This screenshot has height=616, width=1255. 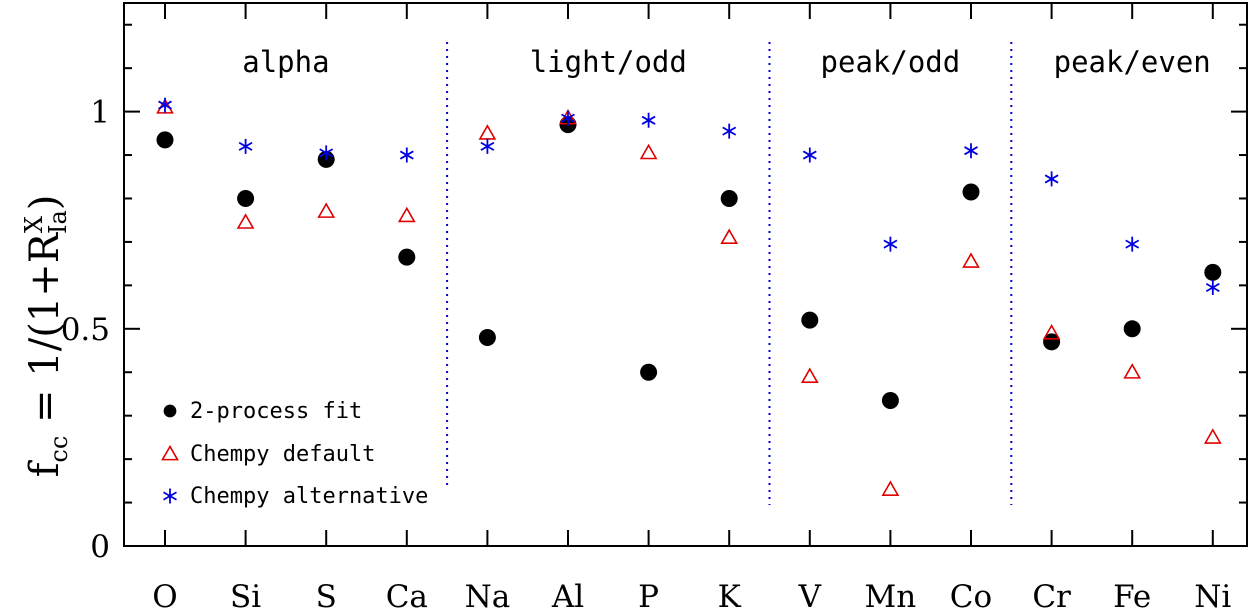 What do you see at coordinates (85, 330) in the screenshot?
I see `y-tick-label: 0.5` at bounding box center [85, 330].